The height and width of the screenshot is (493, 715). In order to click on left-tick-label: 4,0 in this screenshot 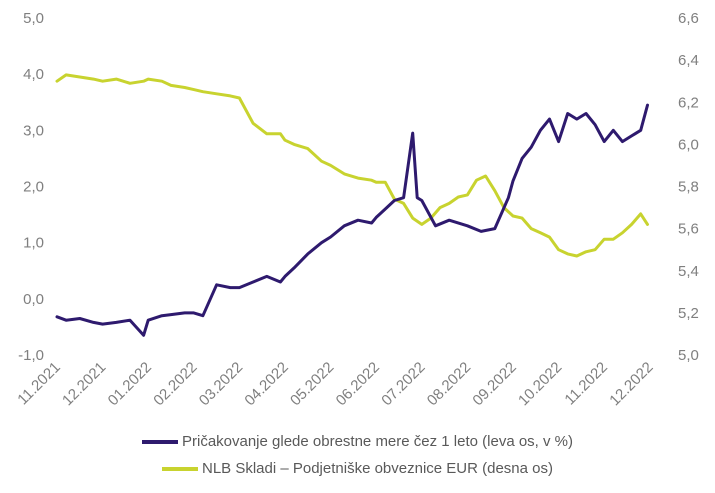, I will do `click(33, 74)`.